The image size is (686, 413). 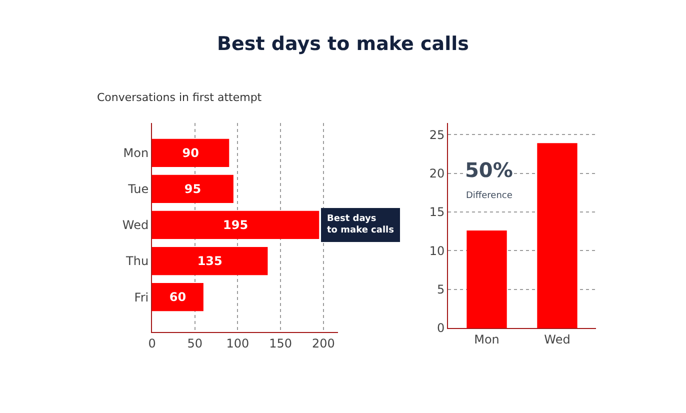 I want to click on y-tick-label: 20, so click(x=437, y=173).